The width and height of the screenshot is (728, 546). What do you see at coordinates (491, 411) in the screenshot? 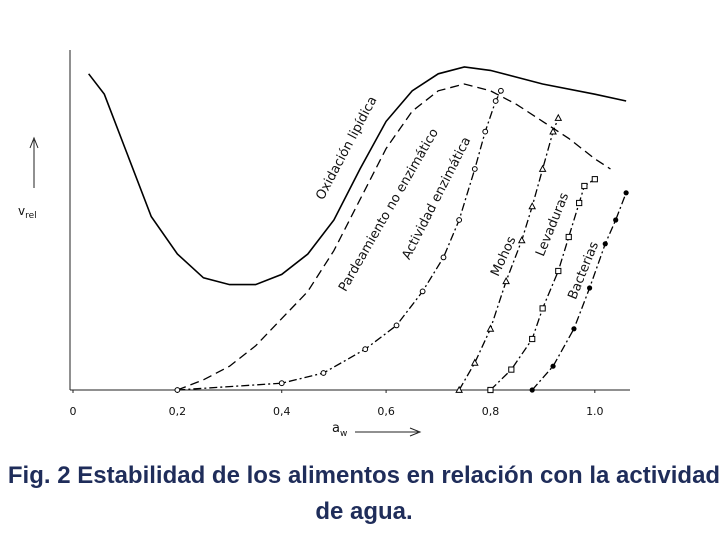
I see `x-tick-label: 0,8` at bounding box center [491, 411].